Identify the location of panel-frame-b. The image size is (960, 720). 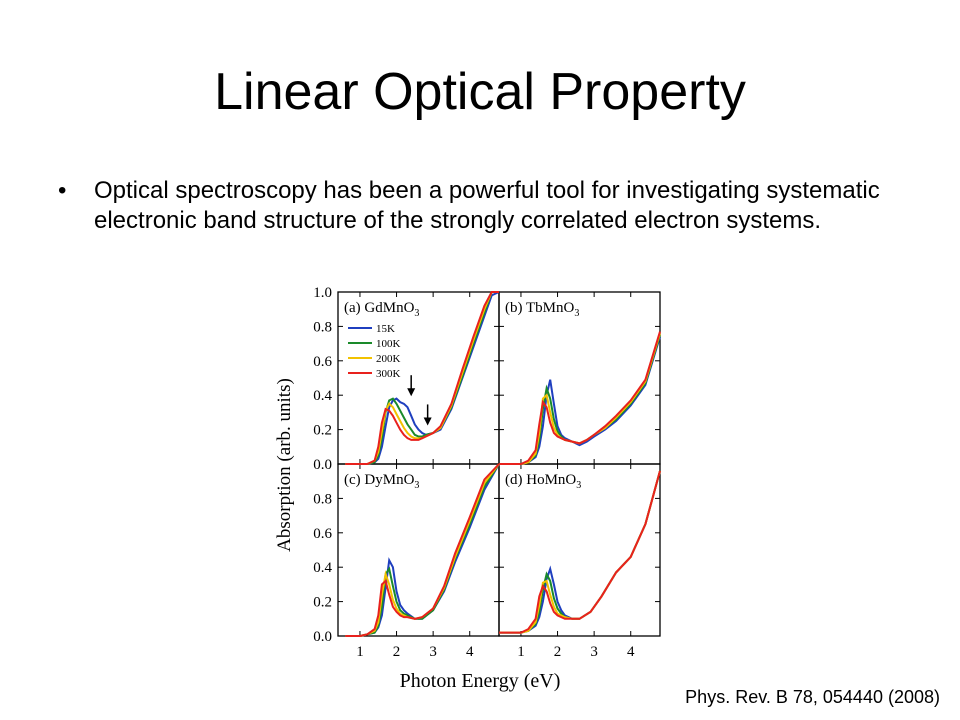
(579, 378).